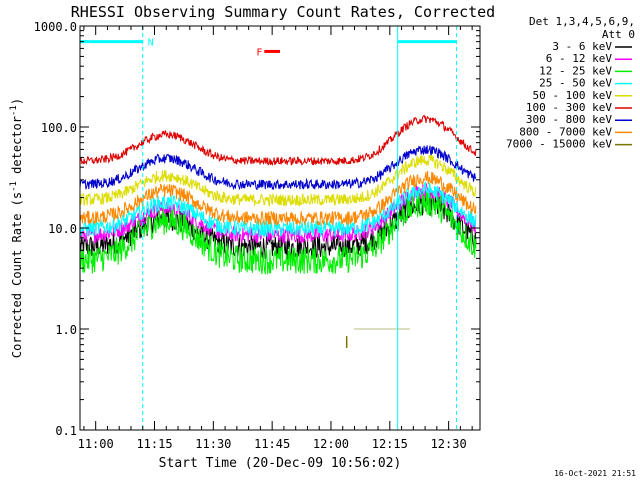 The image size is (640, 480). Describe the element at coordinates (582, 21) in the screenshot. I see `legend-header-1: Det 1,3,4,5,6,9,` at that location.